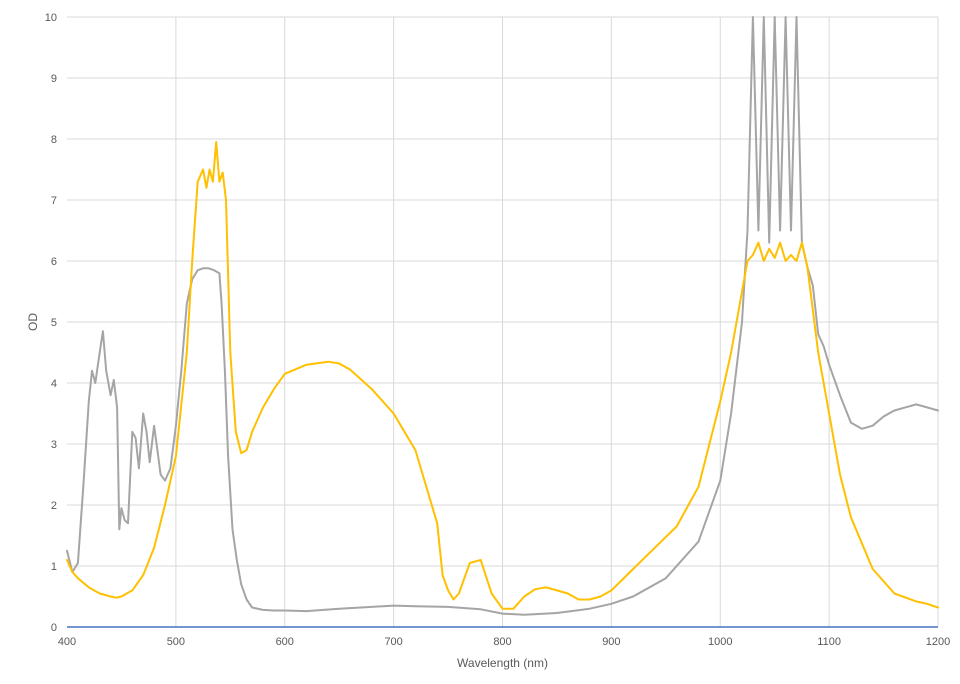 This screenshot has width=960, height=684. What do you see at coordinates (829, 642) in the screenshot?
I see `x-tick-1100: 1100` at bounding box center [829, 642].